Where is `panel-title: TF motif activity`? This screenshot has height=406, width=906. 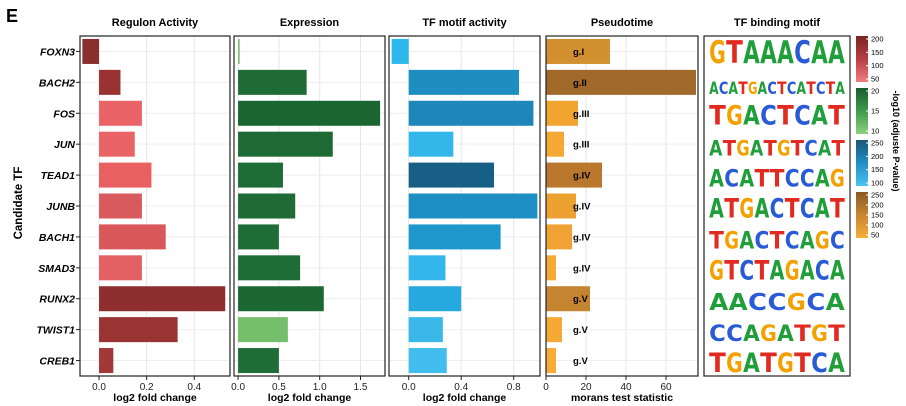 panel-title: TF motif activity is located at coordinates (464, 23).